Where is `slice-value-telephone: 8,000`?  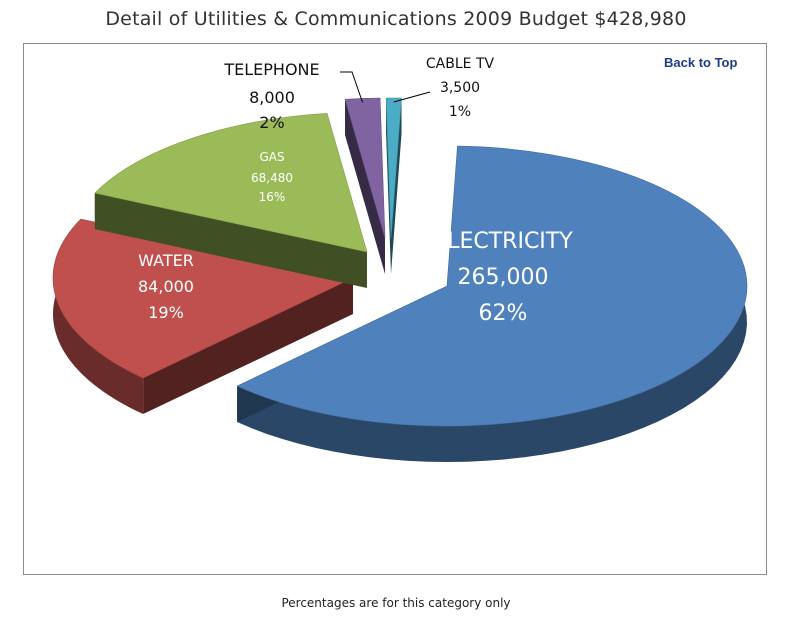
slice-value-telephone: 8,000 is located at coordinates (272, 97).